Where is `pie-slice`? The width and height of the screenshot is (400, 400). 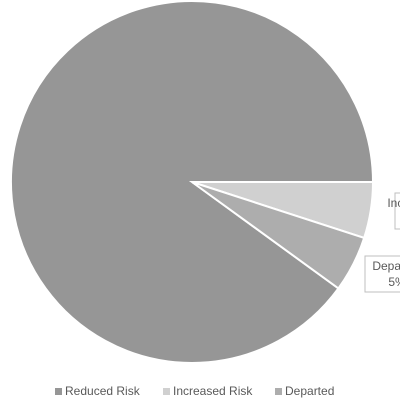
pie-slice is located at coordinates (278, 235).